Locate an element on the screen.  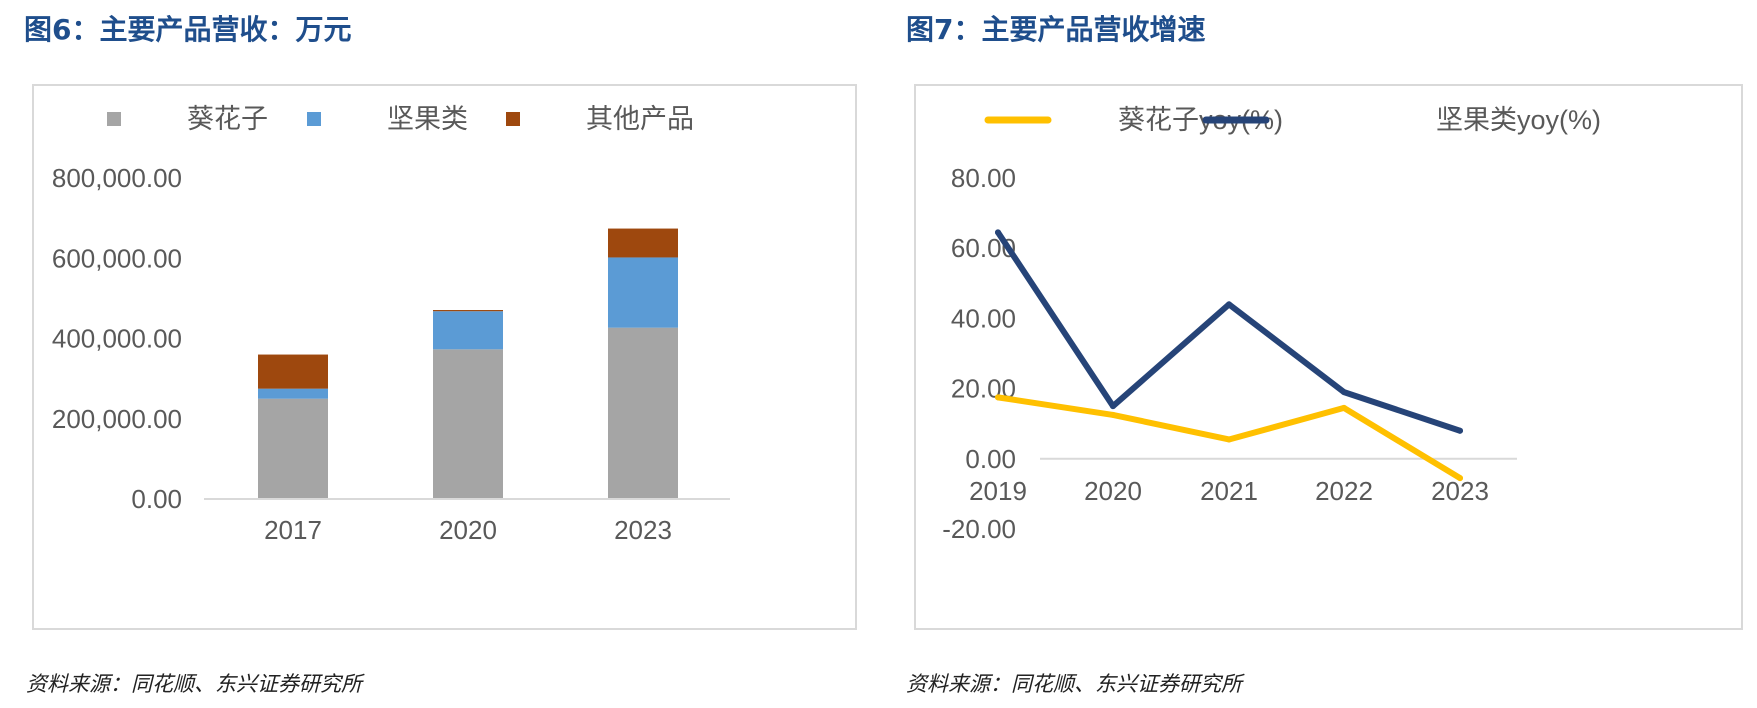
figure-6-source: 资料来源：同花顺、东兴证券研究所 is located at coordinates (194, 684).